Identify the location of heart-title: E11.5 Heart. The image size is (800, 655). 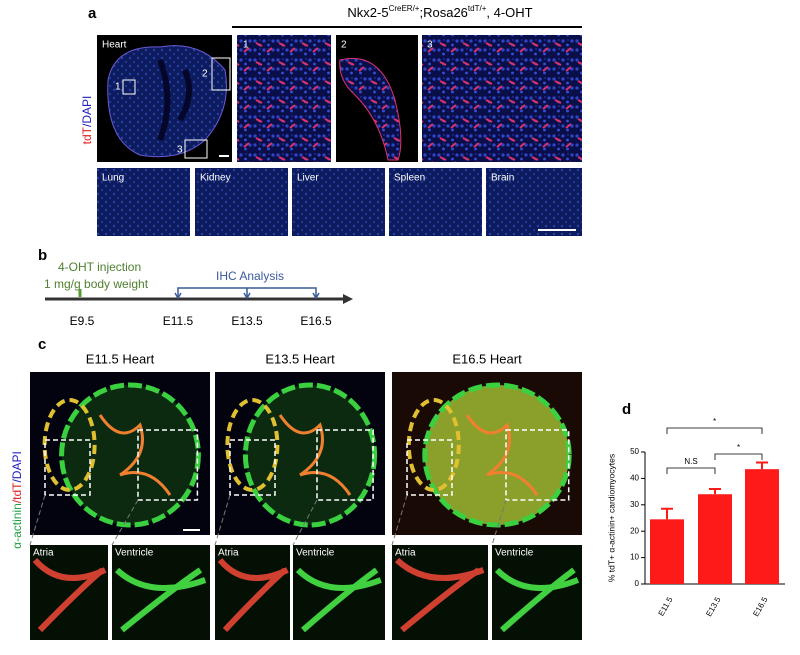
(120, 358).